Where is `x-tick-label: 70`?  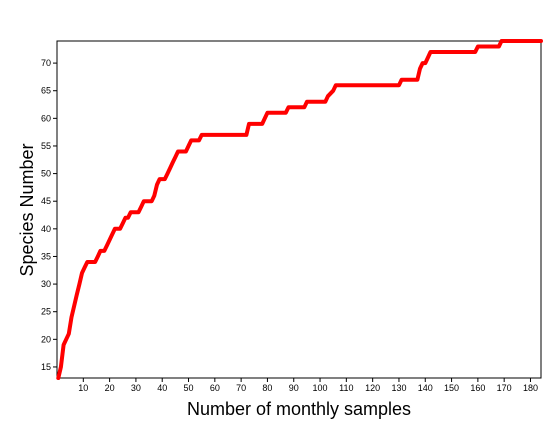 x-tick-label: 70 is located at coordinates (241, 388).